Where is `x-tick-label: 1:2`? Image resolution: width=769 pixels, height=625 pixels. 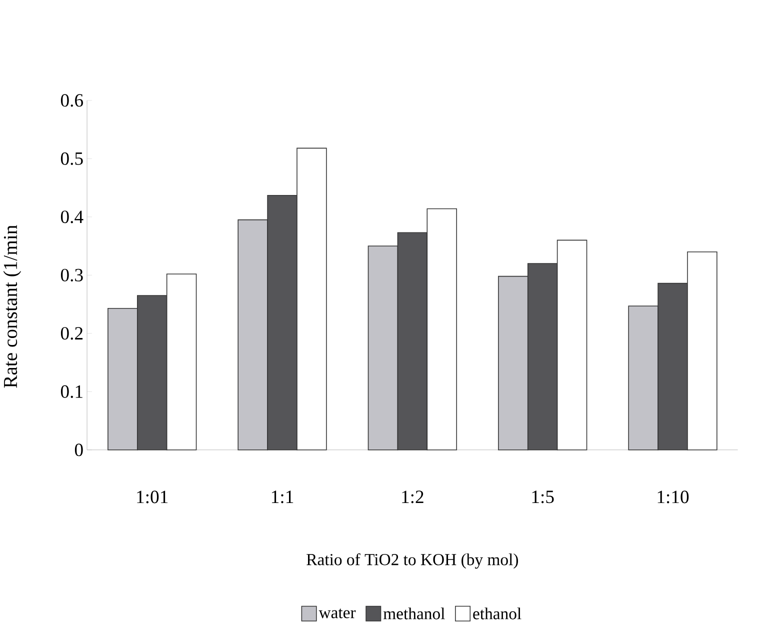 x-tick-label: 1:2 is located at coordinates (413, 497).